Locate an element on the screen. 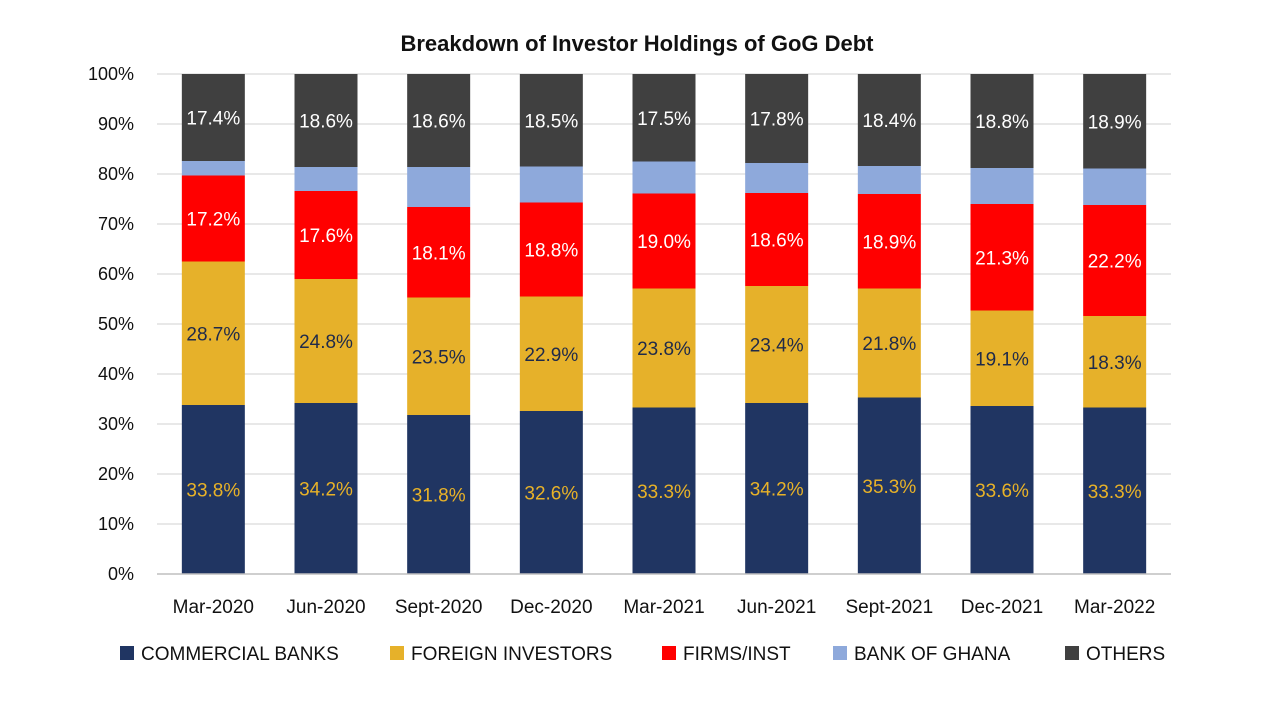  data-label: 17.5% is located at coordinates (664, 119).